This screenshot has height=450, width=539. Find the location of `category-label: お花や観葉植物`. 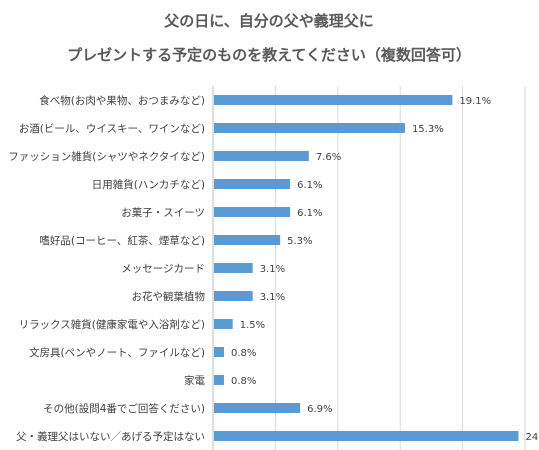

category-label: お花や観葉植物 is located at coordinates (169, 296).